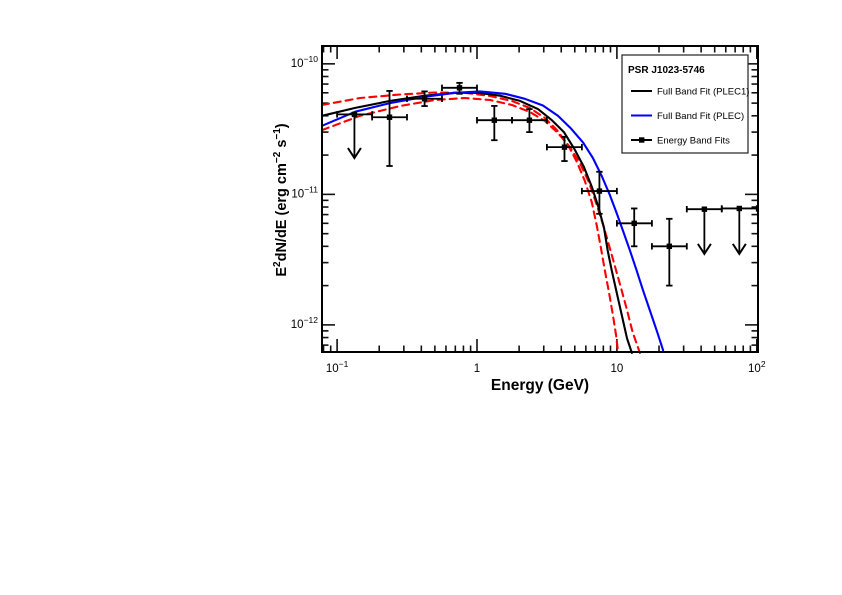 The height and width of the screenshot is (595, 842). I want to click on legend-entry: Full Band Fit (PLEC1), so click(690, 92).